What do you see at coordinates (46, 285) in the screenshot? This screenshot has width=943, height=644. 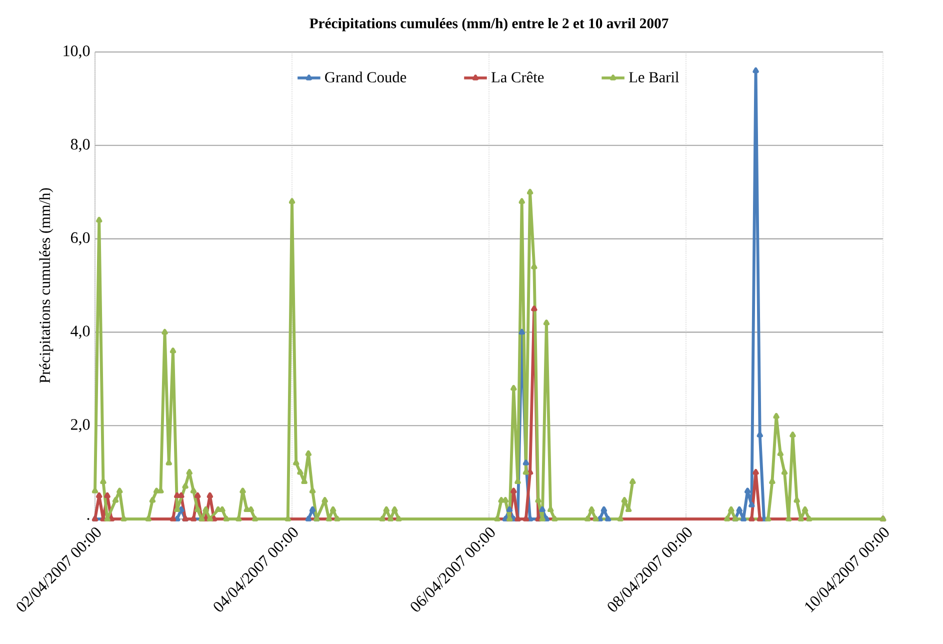 I see `y-axis-title: Précipitations cumulées (mm/h)` at bounding box center [46, 285].